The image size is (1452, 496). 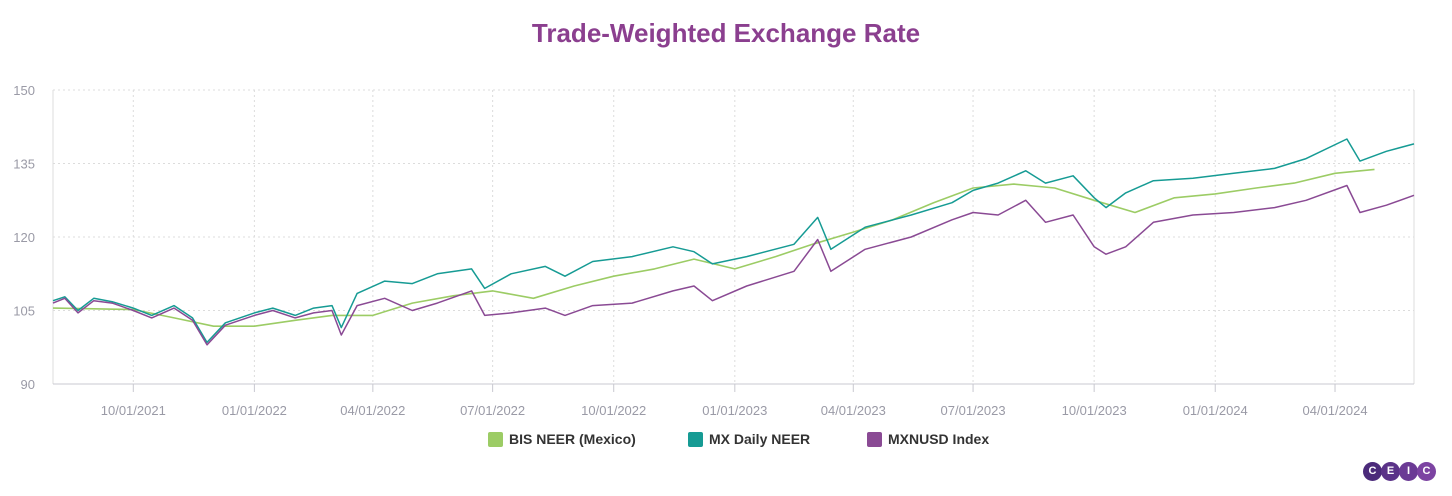 What do you see at coordinates (24, 311) in the screenshot?
I see `y-tick-label: 105` at bounding box center [24, 311].